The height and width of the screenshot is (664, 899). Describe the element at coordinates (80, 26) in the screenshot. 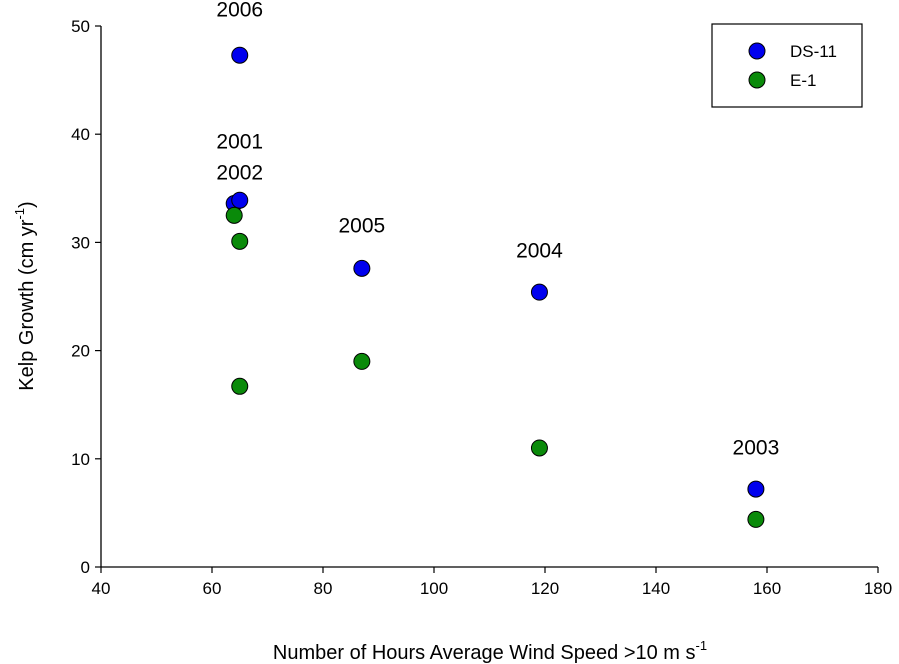

I see `y-tick-label: 50` at that location.